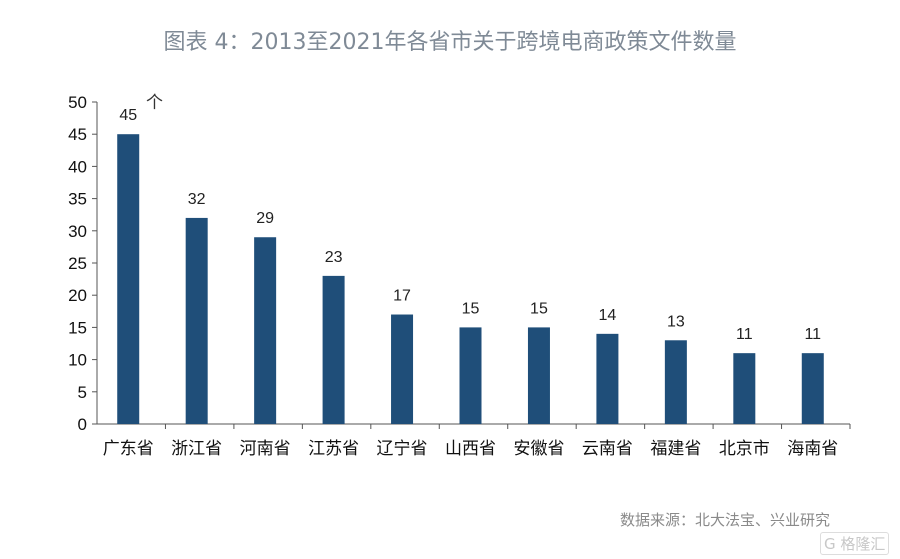 Image resolution: width=900 pixels, height=559 pixels. Describe the element at coordinates (450, 42) in the screenshot. I see `chart-title: 图表 4：2013至2021年各省市关于跨境电商政策文件数量` at that location.